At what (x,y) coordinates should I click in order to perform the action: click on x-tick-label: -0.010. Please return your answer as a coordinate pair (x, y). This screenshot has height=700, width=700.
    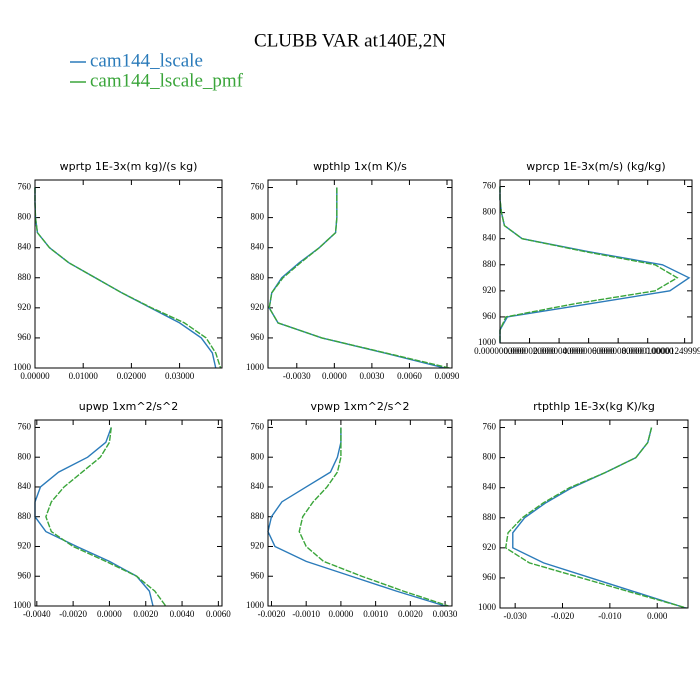
    Looking at the image, I should click on (610, 616).